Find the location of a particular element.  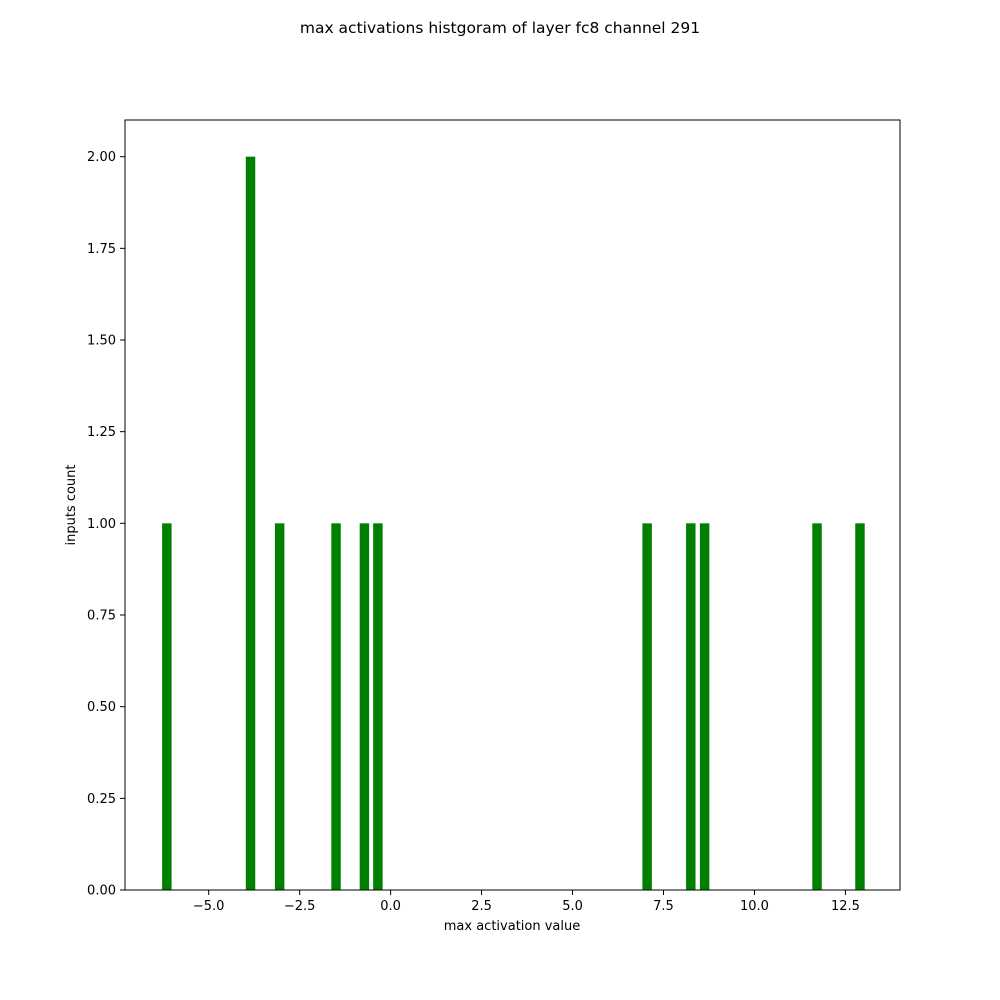

y-tick-label: 1.25 is located at coordinates (101, 432).